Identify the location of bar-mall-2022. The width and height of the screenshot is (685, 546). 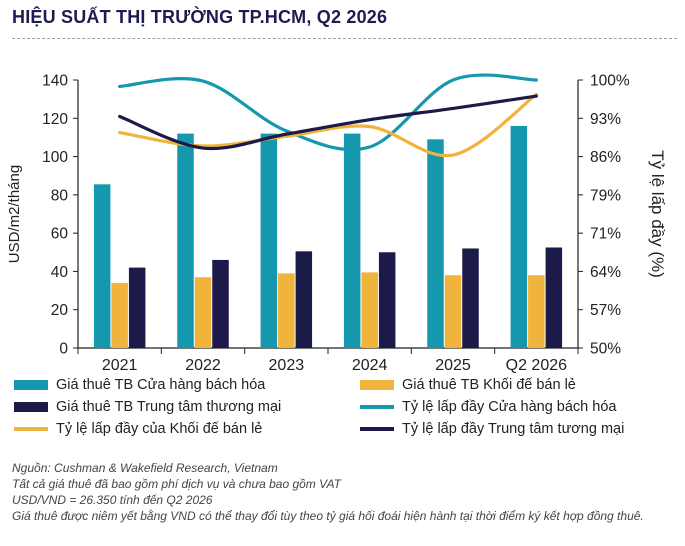
(220, 303).